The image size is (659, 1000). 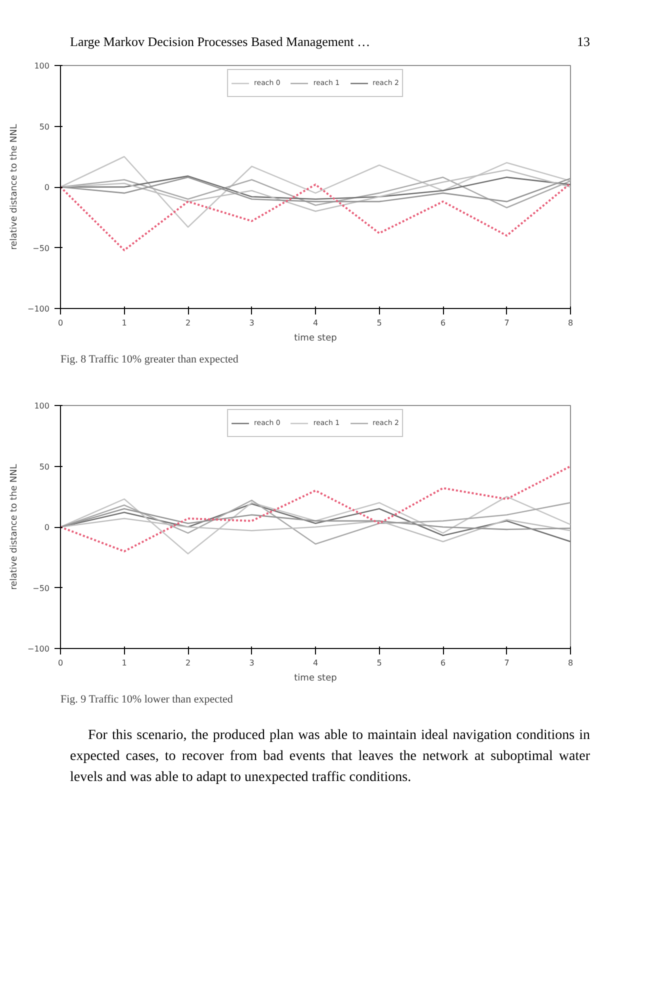 What do you see at coordinates (583, 42) in the screenshot?
I see `text: 13` at bounding box center [583, 42].